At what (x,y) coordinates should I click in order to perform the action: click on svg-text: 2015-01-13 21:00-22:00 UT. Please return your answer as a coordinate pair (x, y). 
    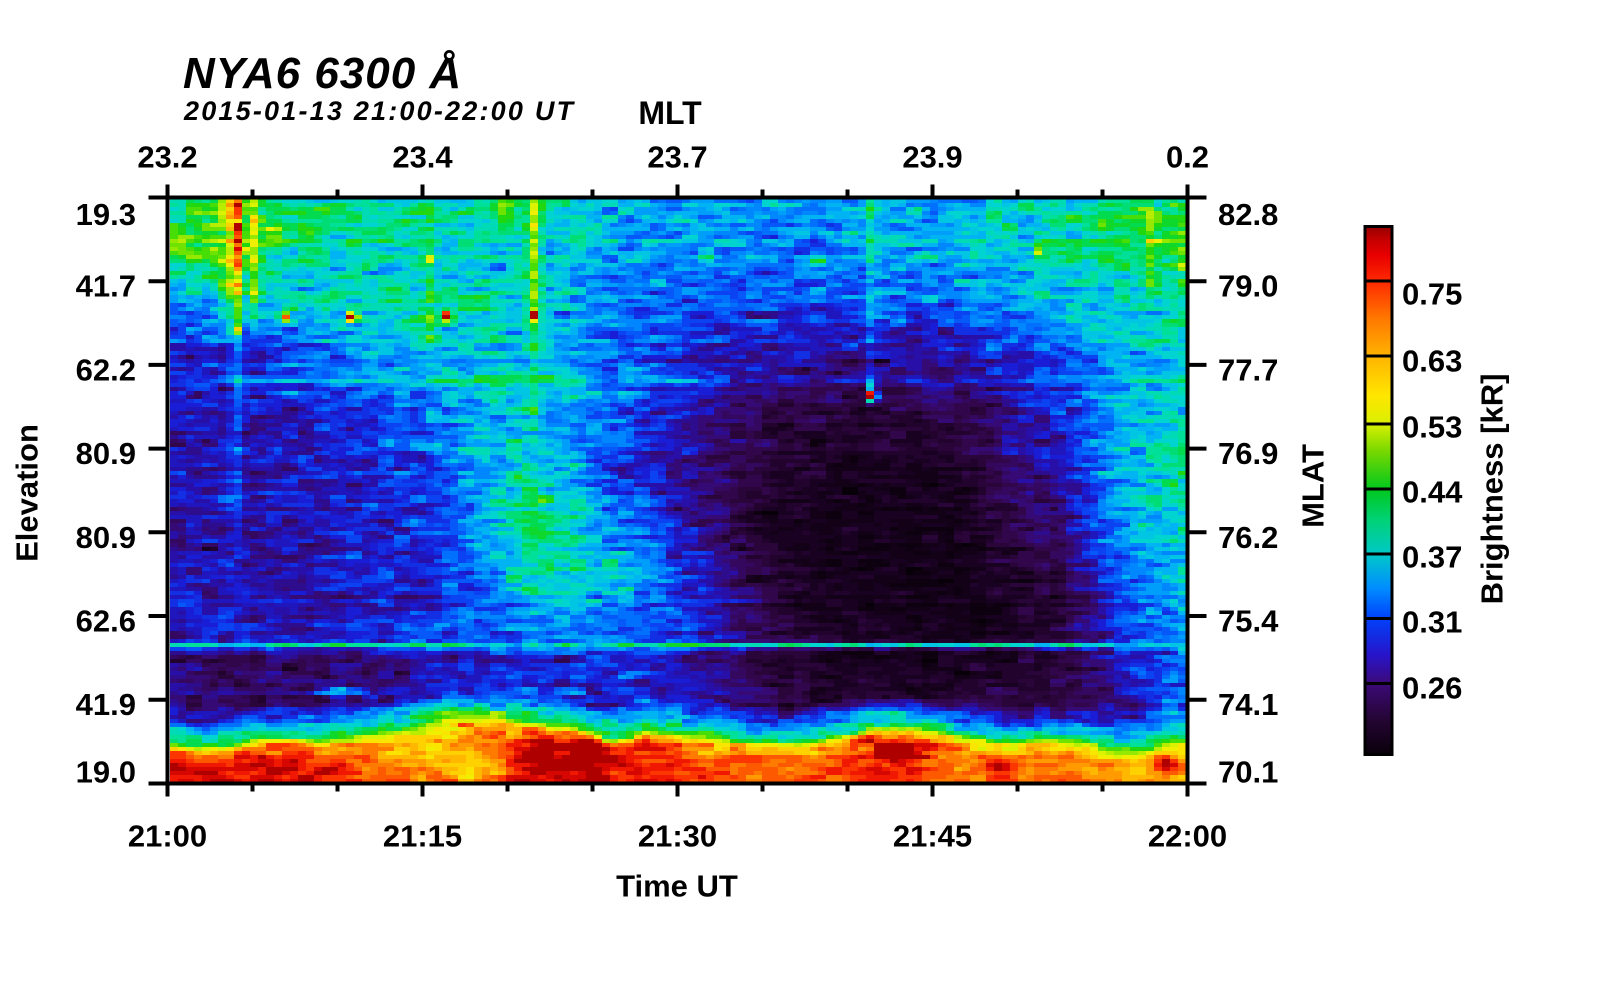
    Looking at the image, I should click on (379, 111).